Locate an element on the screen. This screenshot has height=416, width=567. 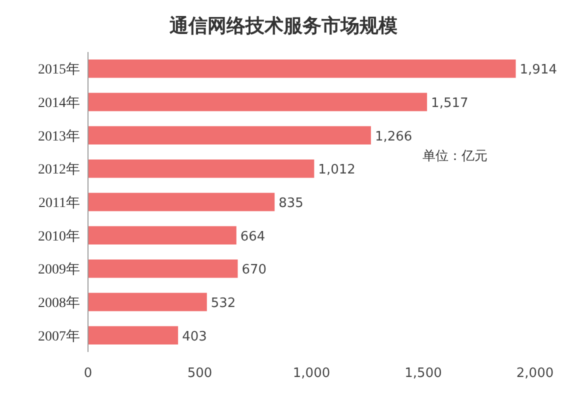
x-tick-label: 500 is located at coordinates (199, 373).